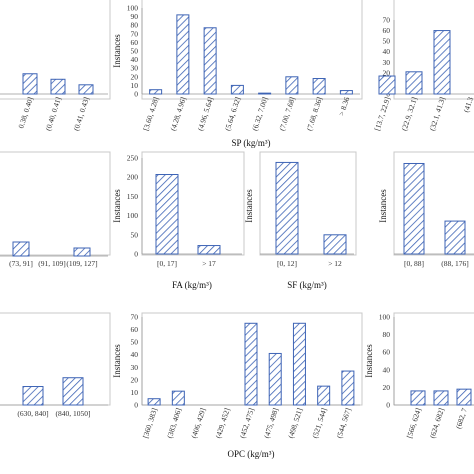 This screenshot has height=474, width=474. Describe the element at coordinates (287, 263) in the screenshot. I see `x-tick-label: [0, 12]` at that location.